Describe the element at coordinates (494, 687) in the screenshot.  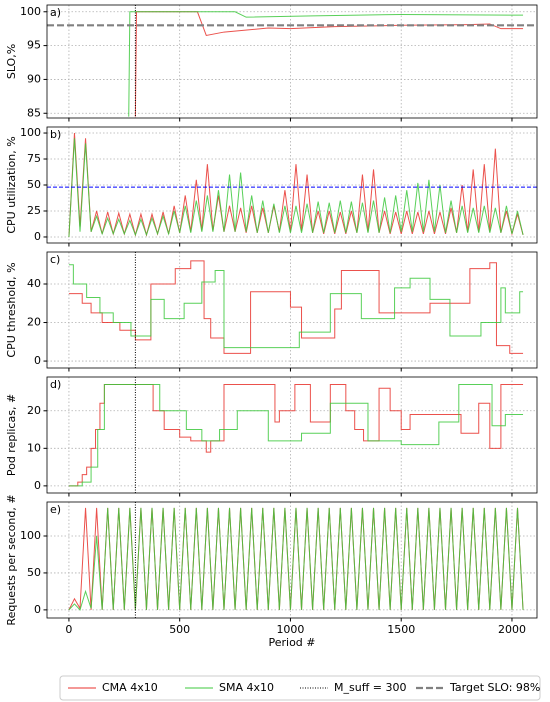
I see `legend-label: Target SLO: 98%` at that location.